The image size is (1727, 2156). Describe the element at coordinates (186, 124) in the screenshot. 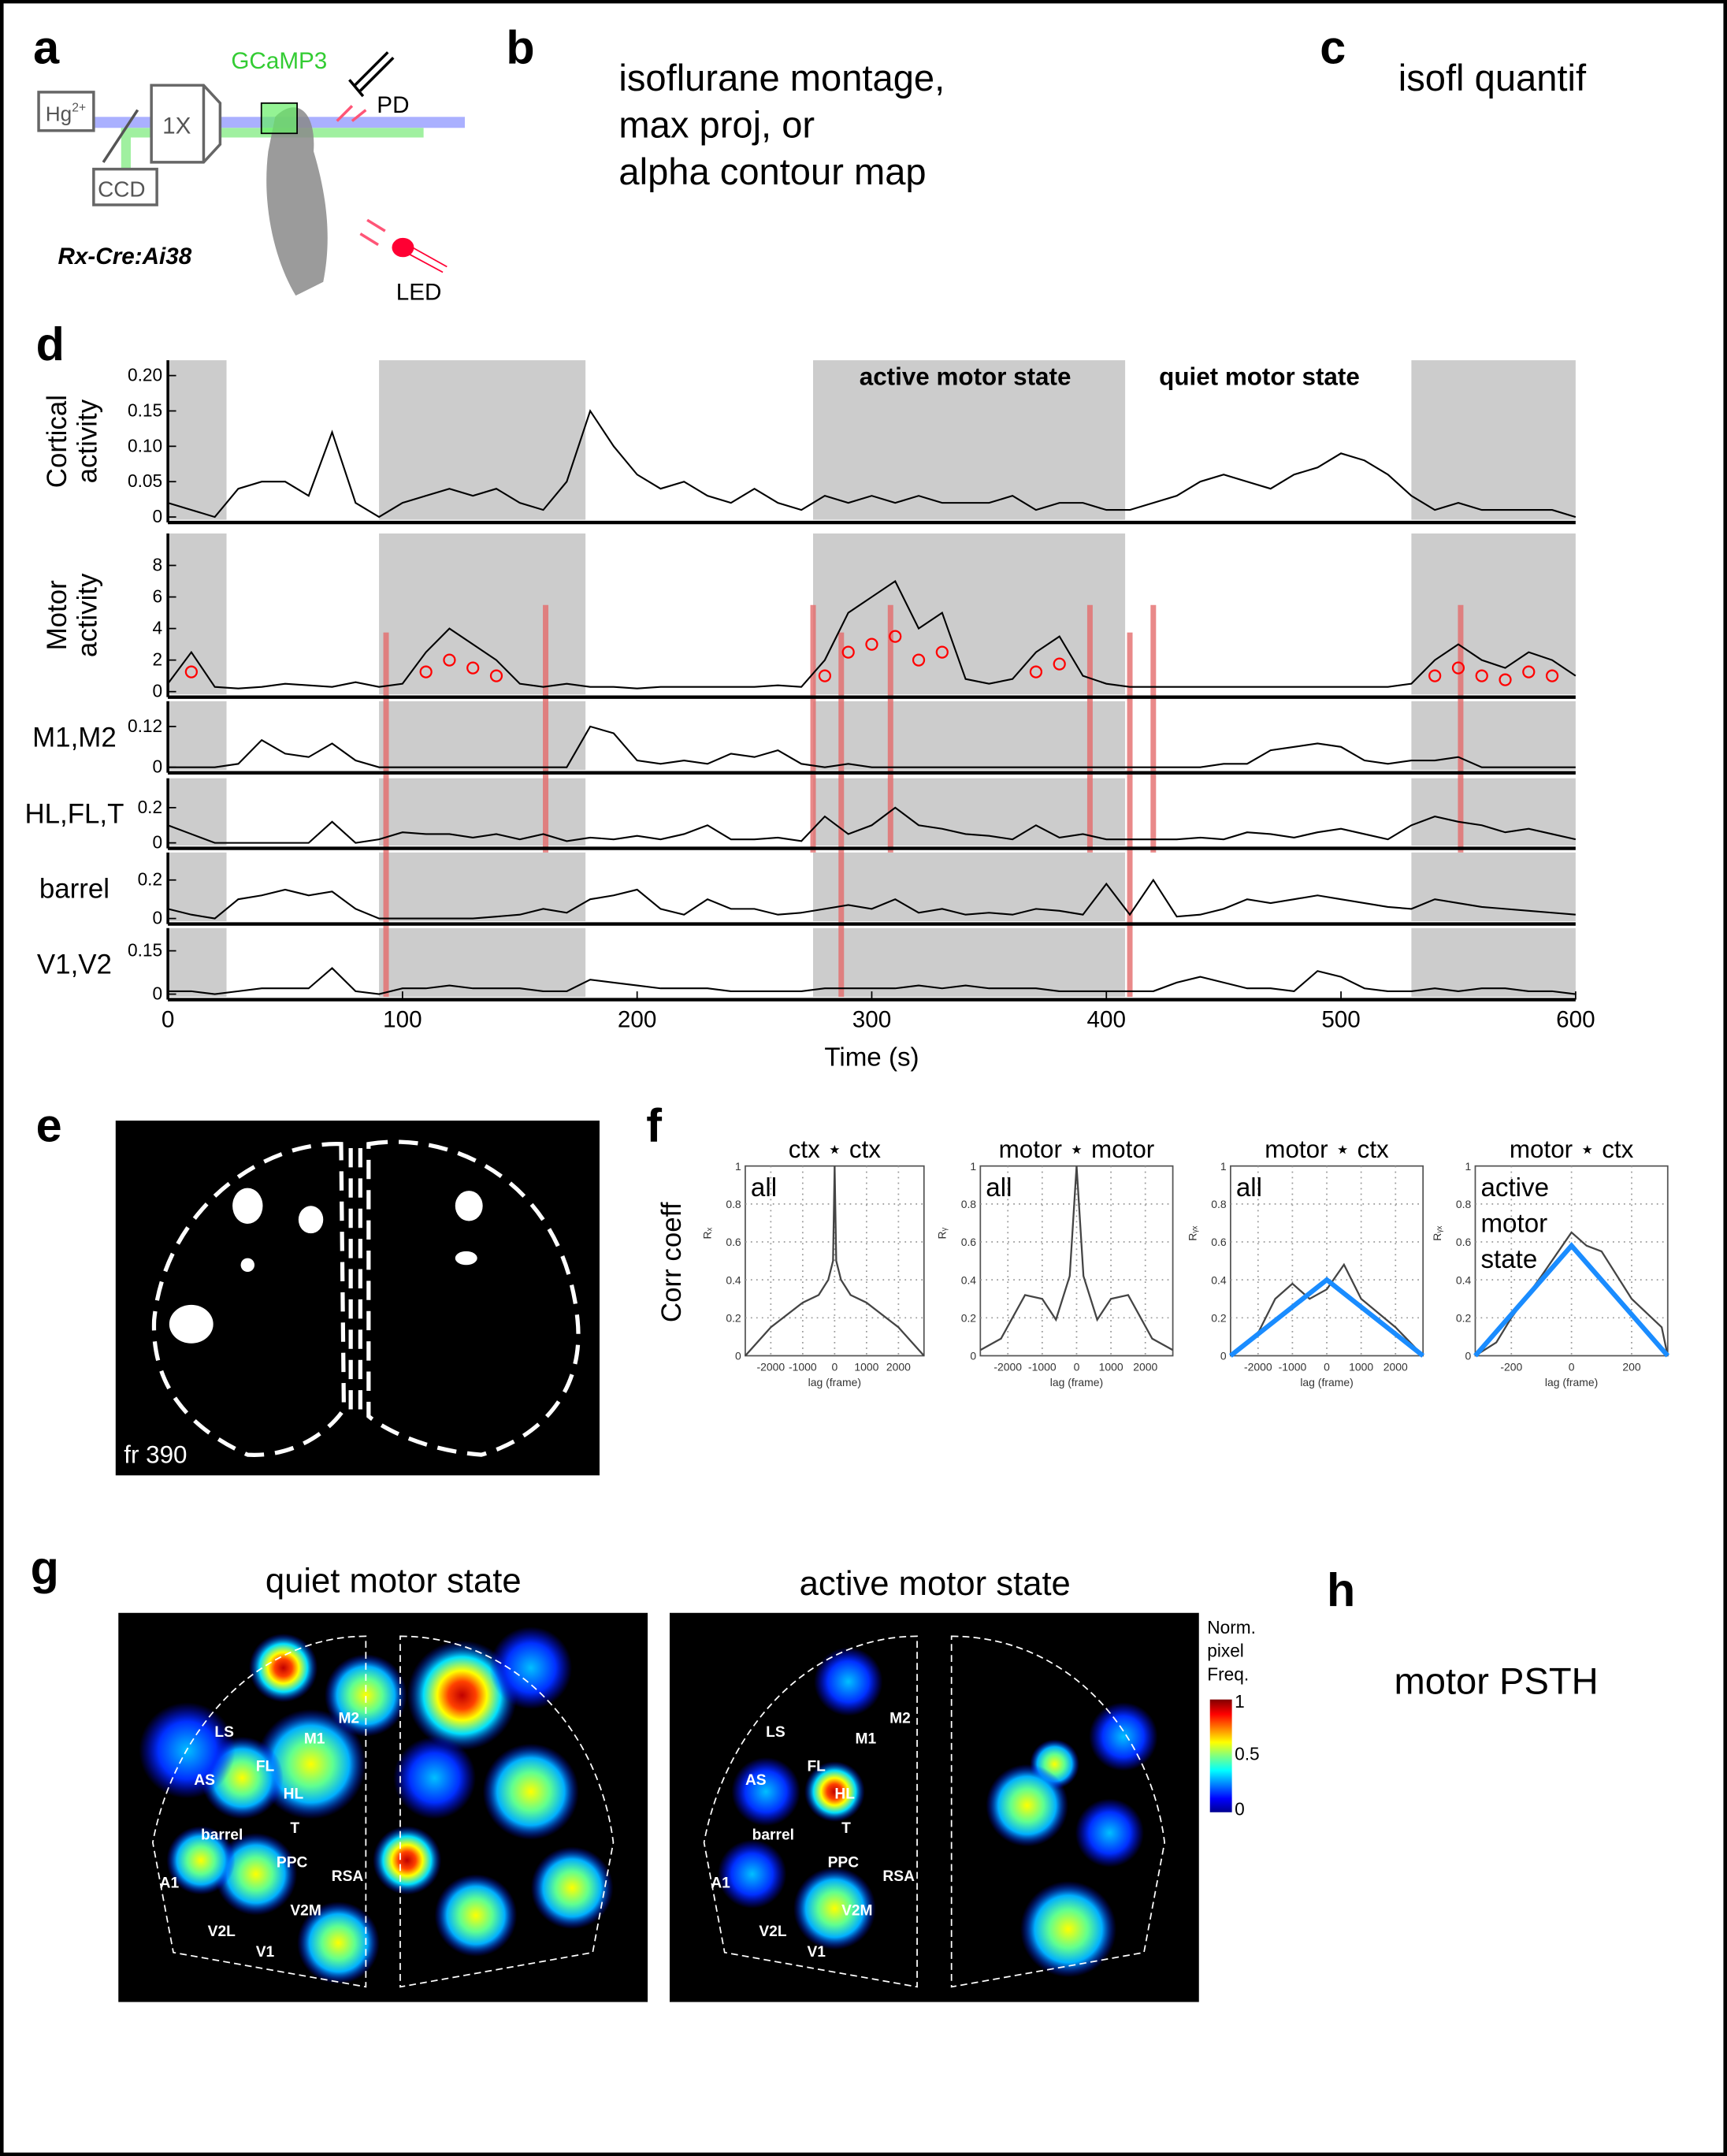

I see `objective-lens` at that location.